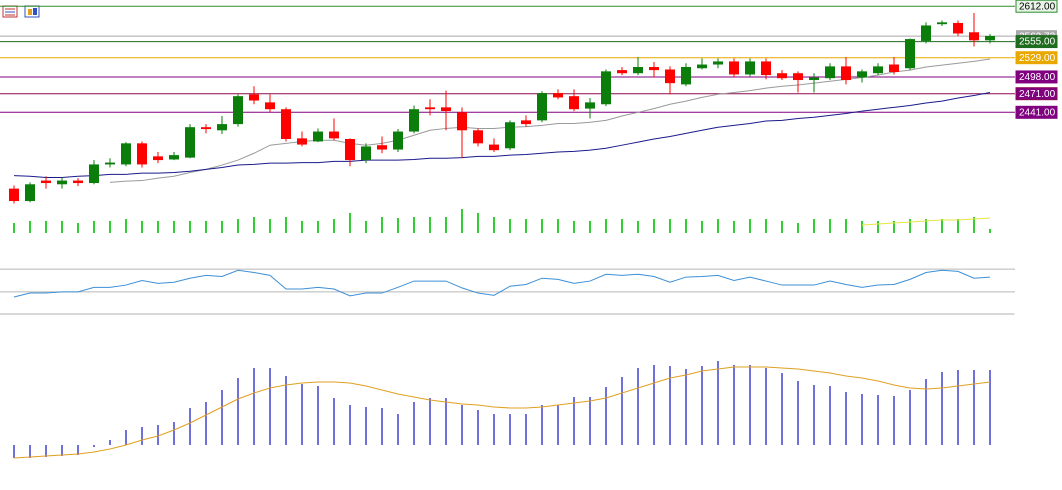 Image resolution: width=1062 pixels, height=490 pixels. I want to click on level-label: 2498.00, so click(1037, 77).